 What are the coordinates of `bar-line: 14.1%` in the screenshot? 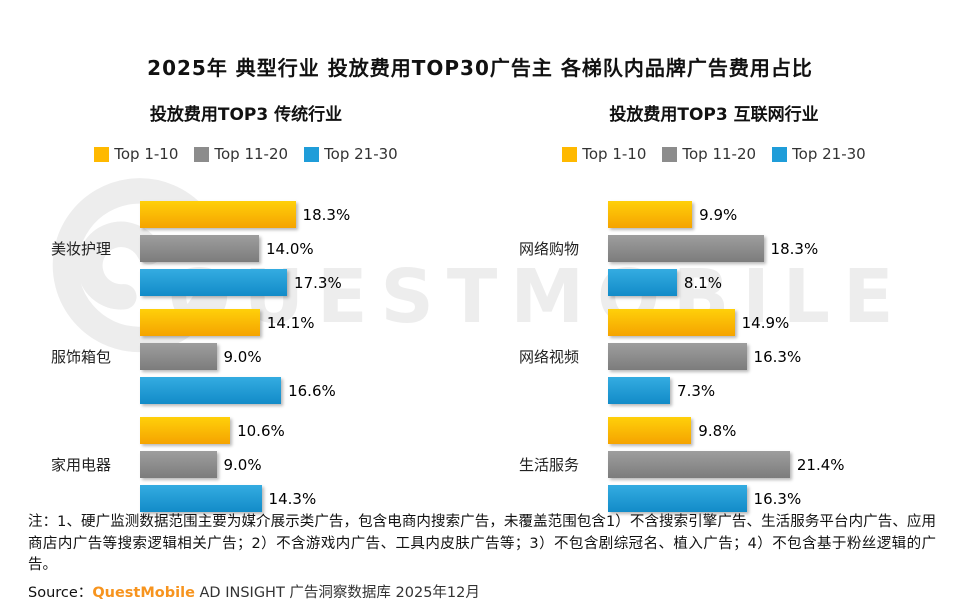 It's located at (305, 322).